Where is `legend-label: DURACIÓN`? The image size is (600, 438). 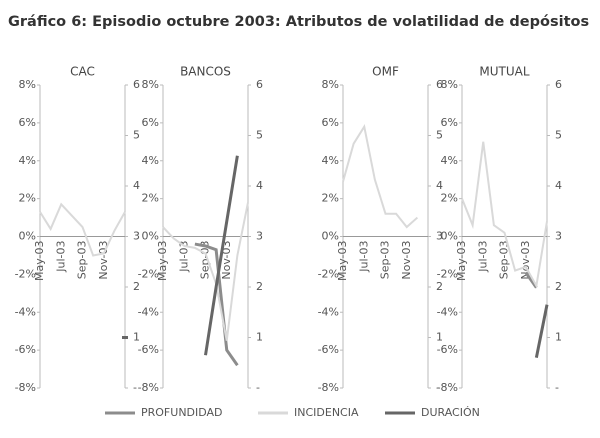
legend-label: DURACIÓN is located at coordinates (450, 412).